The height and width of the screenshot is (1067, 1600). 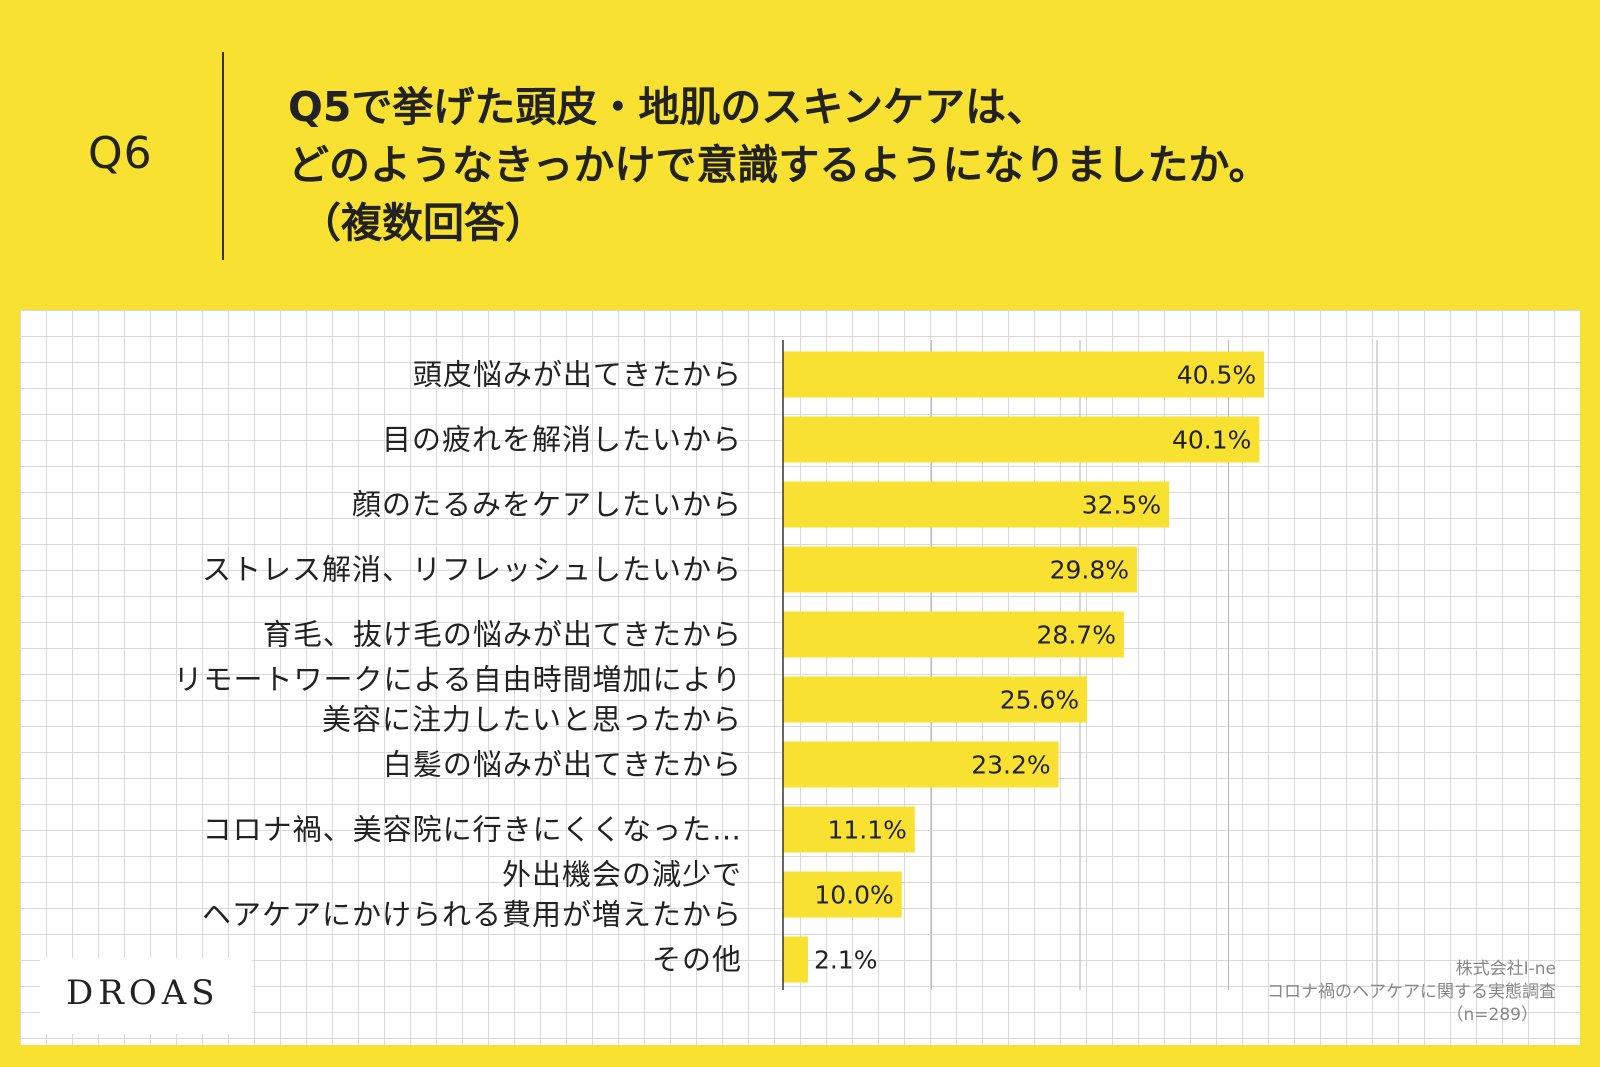 I want to click on value-label: 40.1%, so click(x=1211, y=440).